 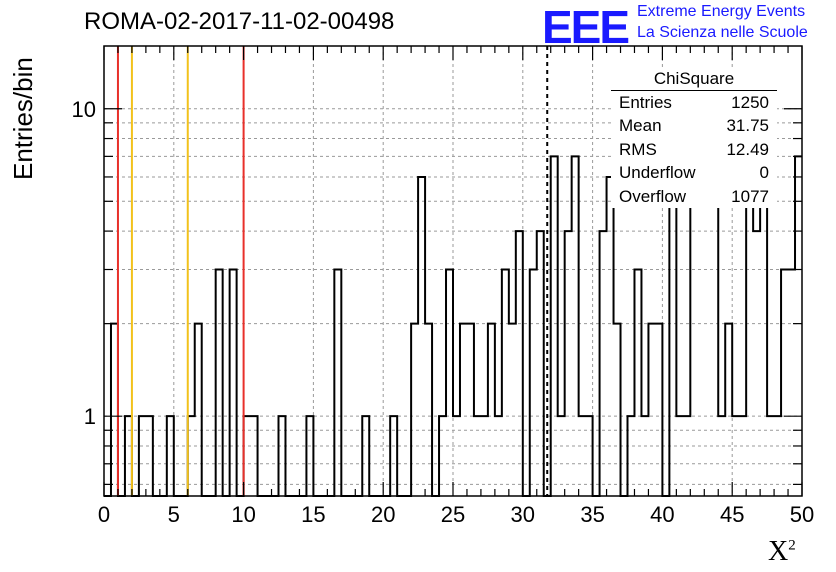 What do you see at coordinates (90, 416) in the screenshot?
I see `y-tick-label: 1` at bounding box center [90, 416].